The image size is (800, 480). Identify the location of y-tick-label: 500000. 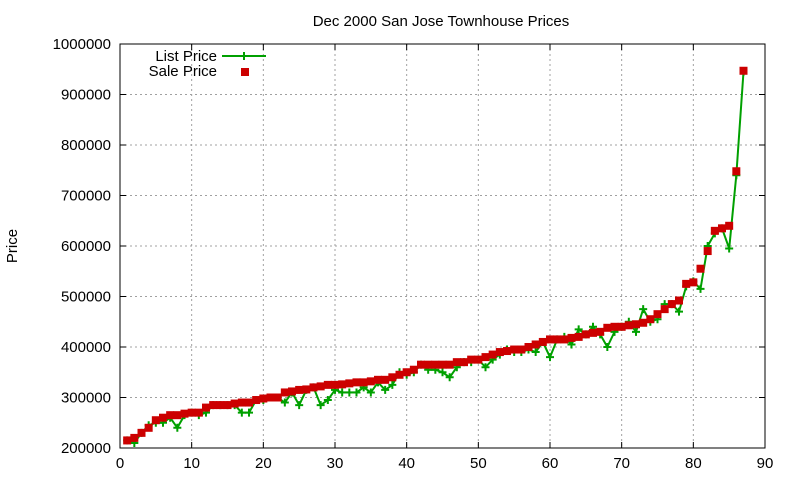
(86, 297).